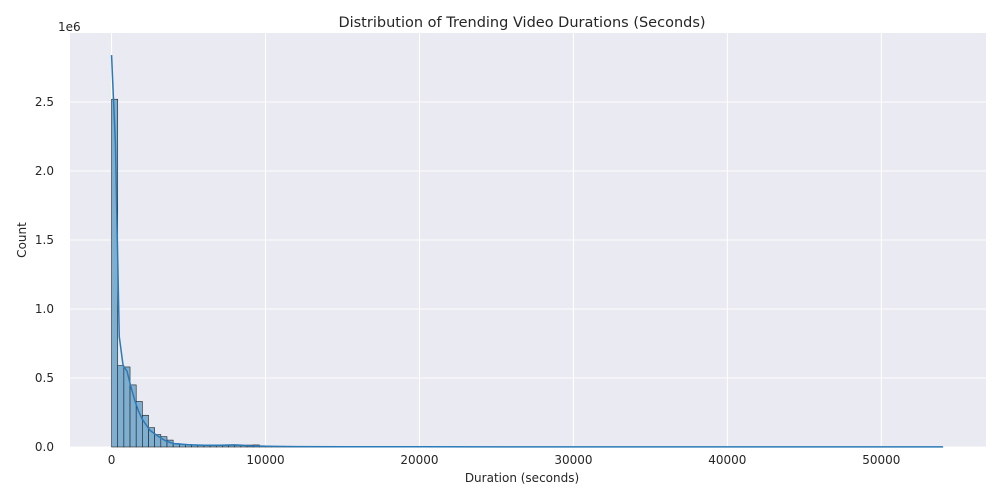 This screenshot has height=500, width=1000. I want to click on x-axis-label: Duration (seconds), so click(522, 478).